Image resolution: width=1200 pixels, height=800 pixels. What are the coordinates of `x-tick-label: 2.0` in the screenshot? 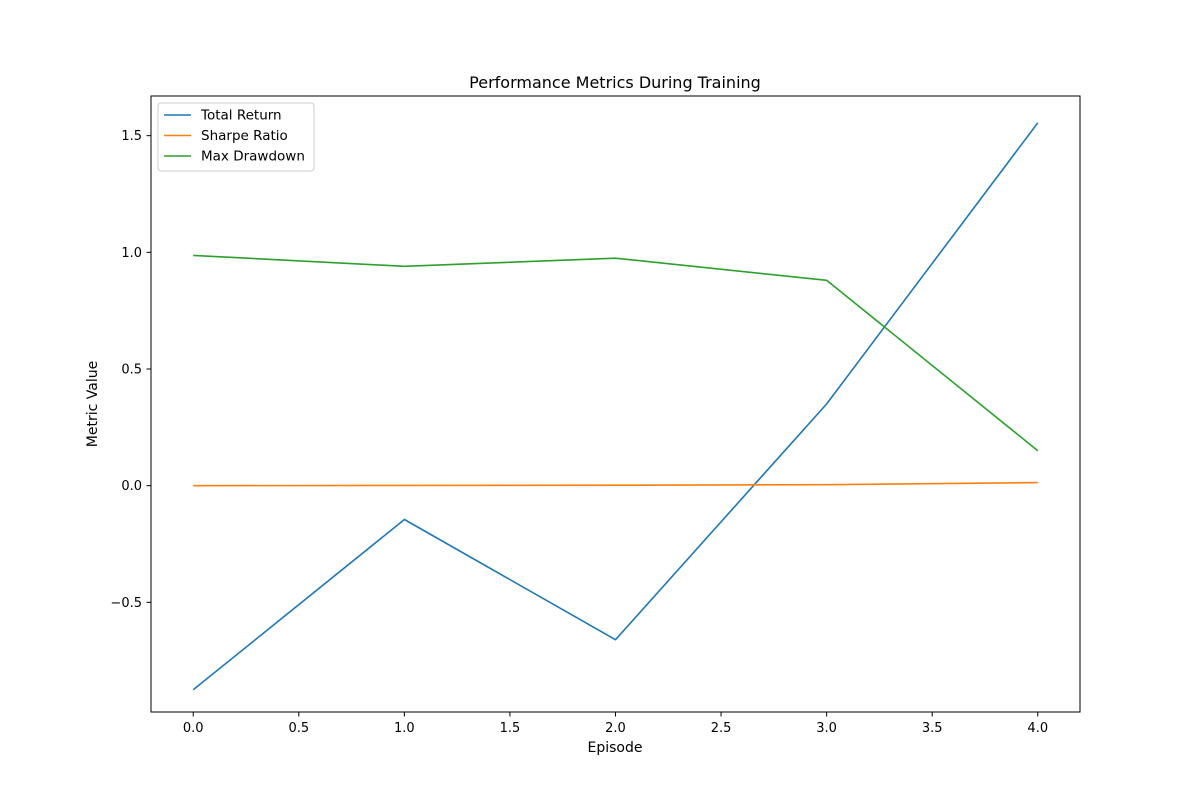 It's located at (615, 728).